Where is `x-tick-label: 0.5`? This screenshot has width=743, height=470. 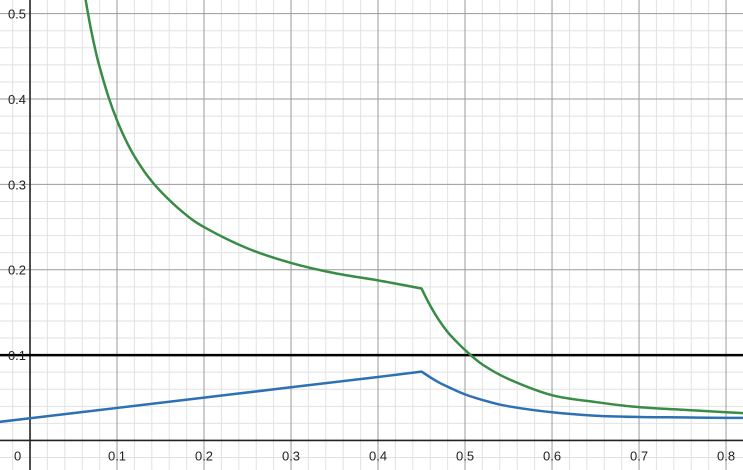
x-tick-label: 0.5 is located at coordinates (465, 455).